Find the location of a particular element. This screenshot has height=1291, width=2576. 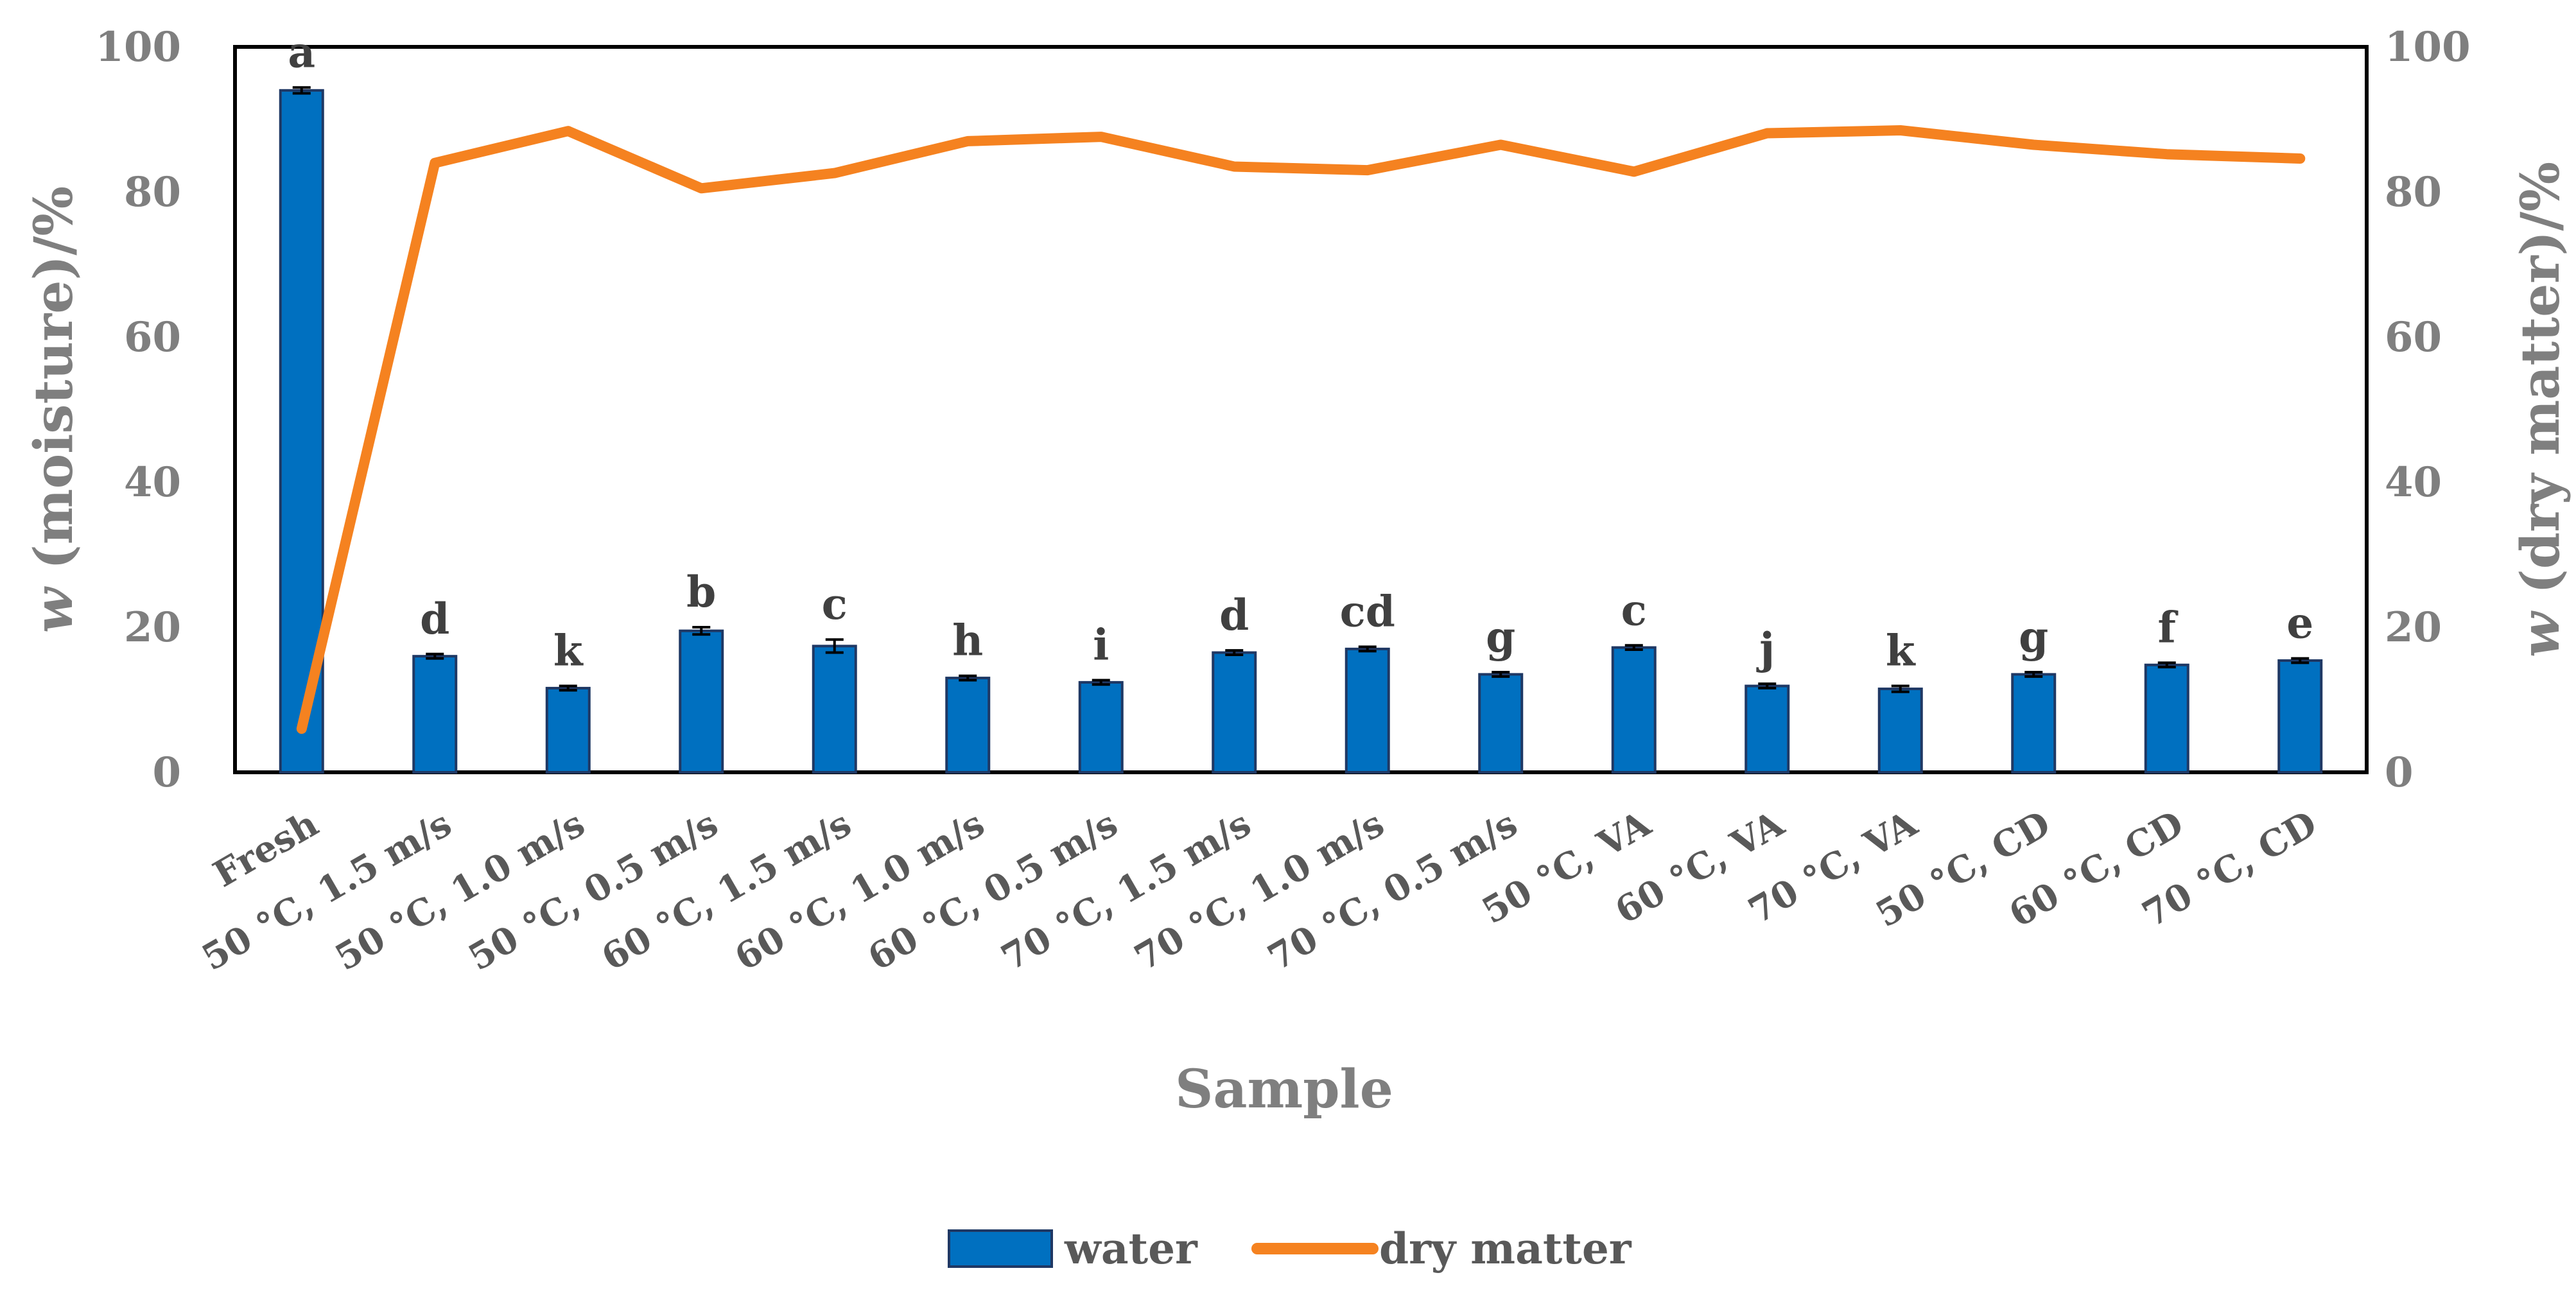

y-tick-left: 20 is located at coordinates (152, 627).